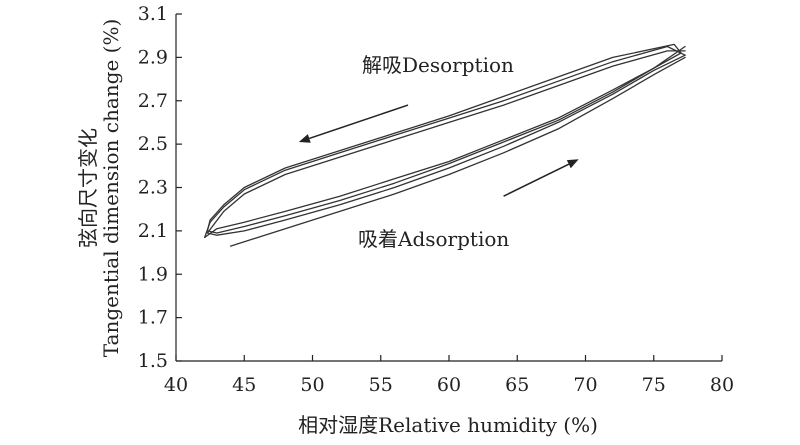  I want to click on y-tick-label: 2.1, so click(153, 231).